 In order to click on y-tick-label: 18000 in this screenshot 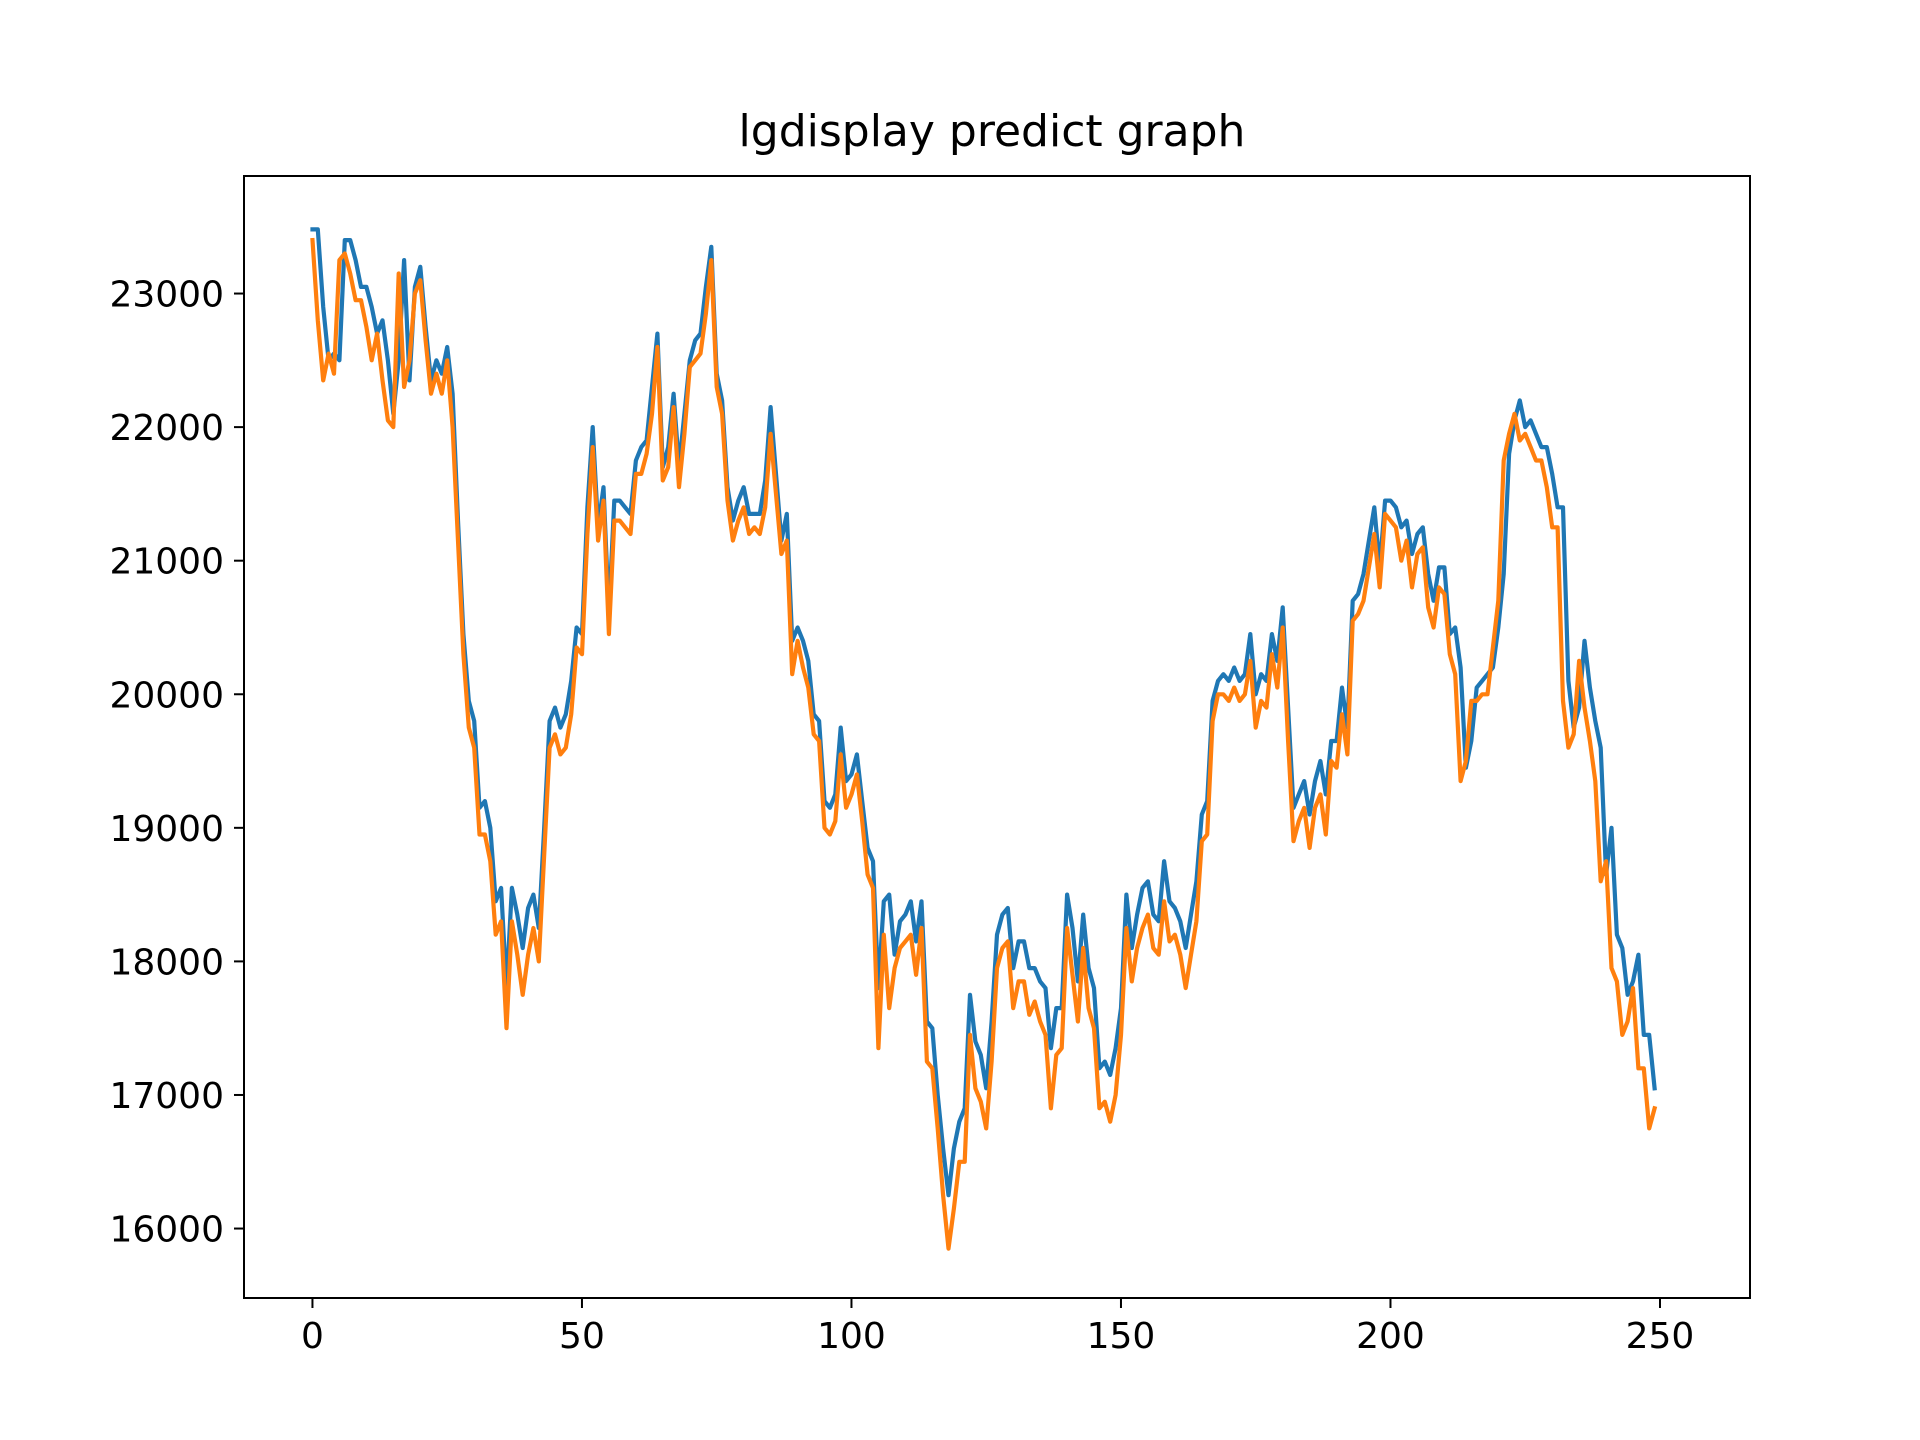, I will do `click(166, 962)`.